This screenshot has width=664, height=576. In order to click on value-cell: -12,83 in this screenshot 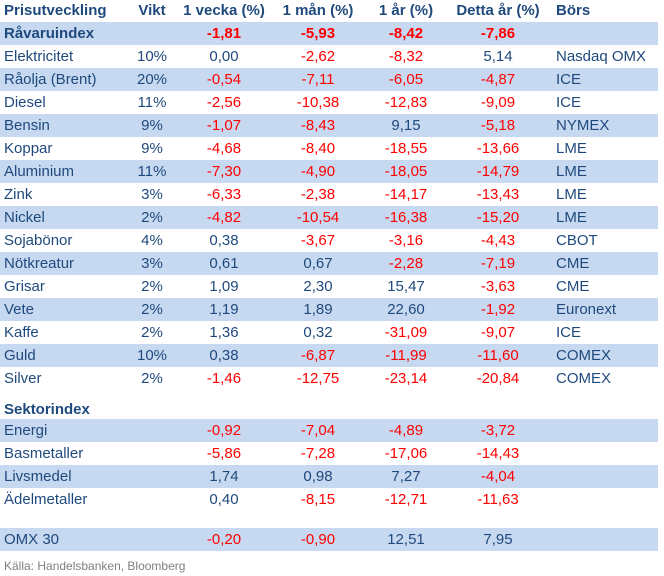, I will do `click(406, 102)`.